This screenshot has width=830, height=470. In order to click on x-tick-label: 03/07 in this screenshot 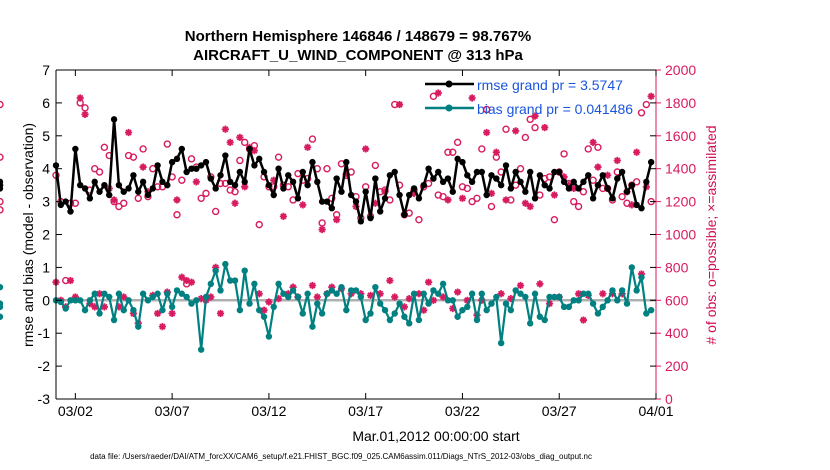, I will do `click(172, 411)`.